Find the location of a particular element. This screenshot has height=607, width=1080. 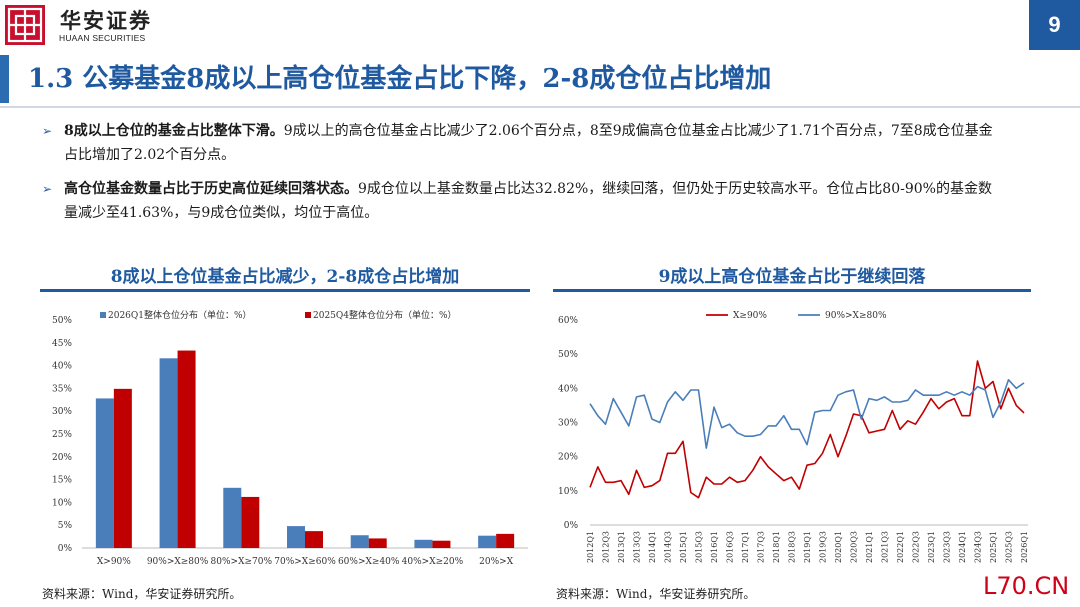

x-tick-label: 2017Q3 is located at coordinates (761, 547).